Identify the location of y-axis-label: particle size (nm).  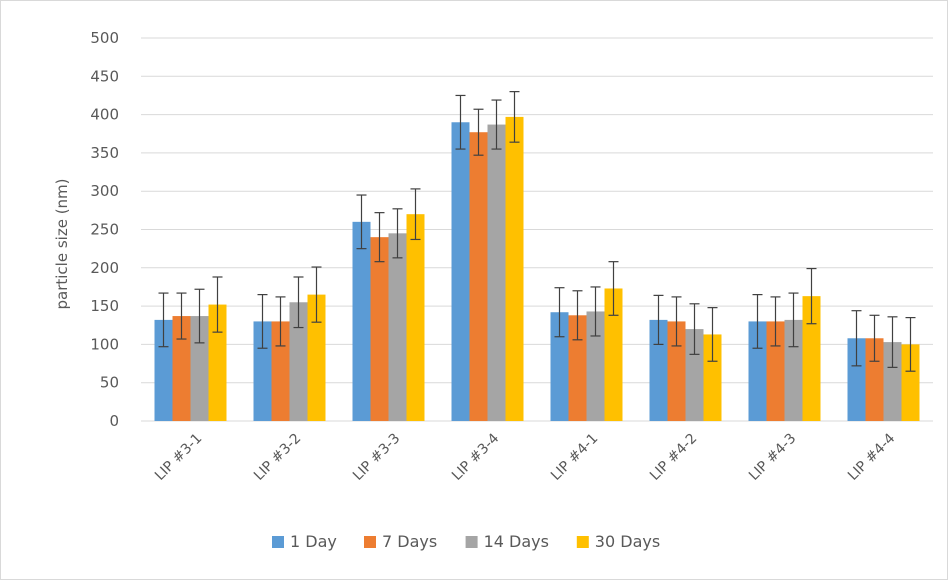
(62, 243).